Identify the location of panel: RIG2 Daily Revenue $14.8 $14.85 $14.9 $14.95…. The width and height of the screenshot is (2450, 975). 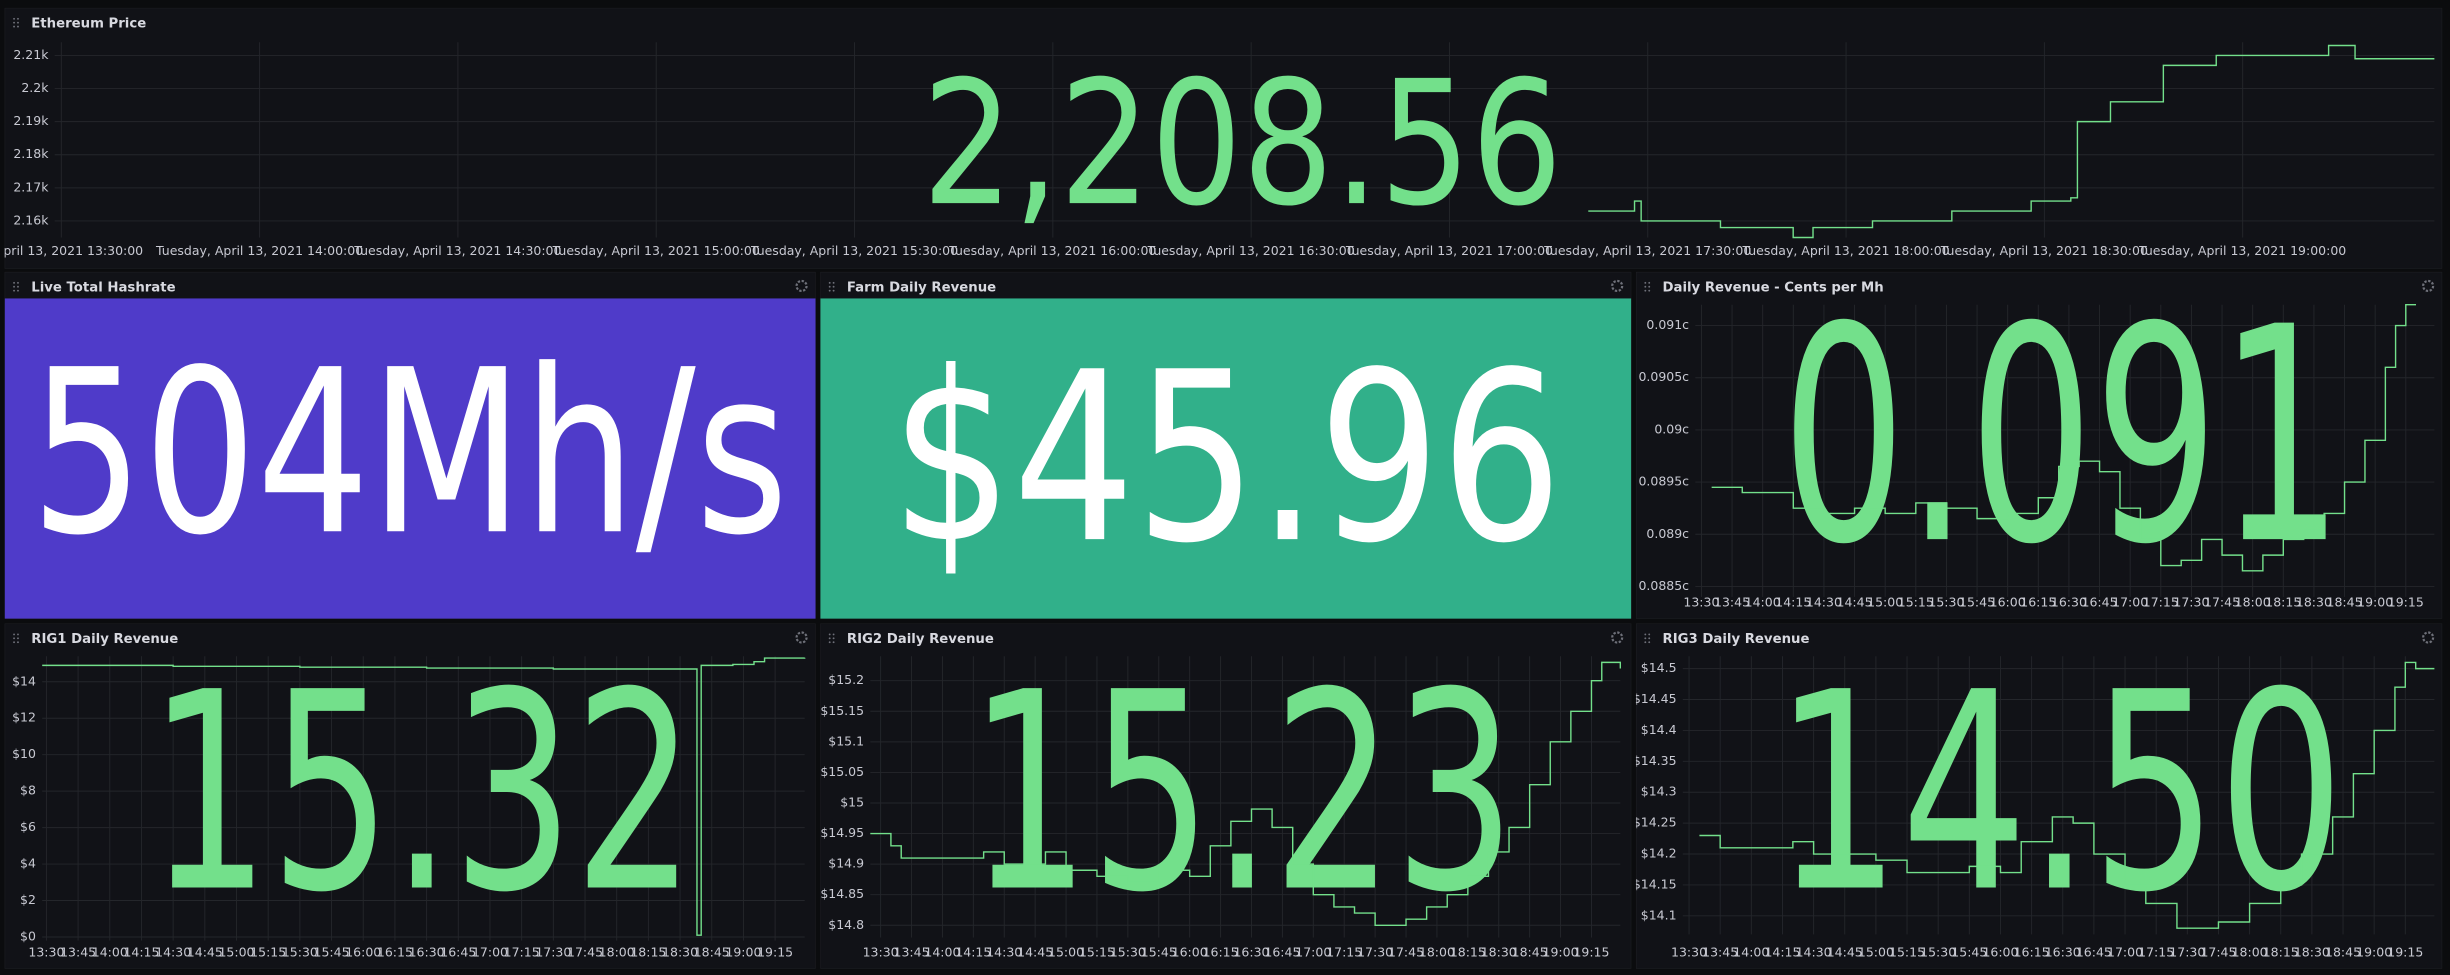
(1226, 796).